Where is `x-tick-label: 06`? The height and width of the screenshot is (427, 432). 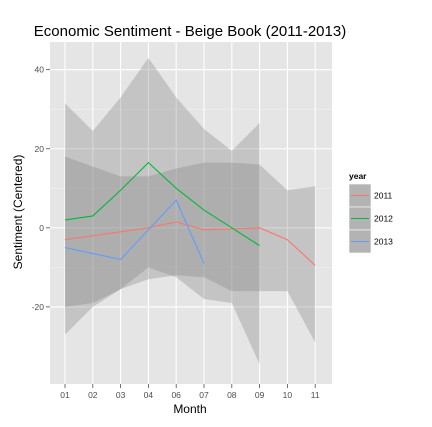 x-tick-label: 06 is located at coordinates (176, 395).